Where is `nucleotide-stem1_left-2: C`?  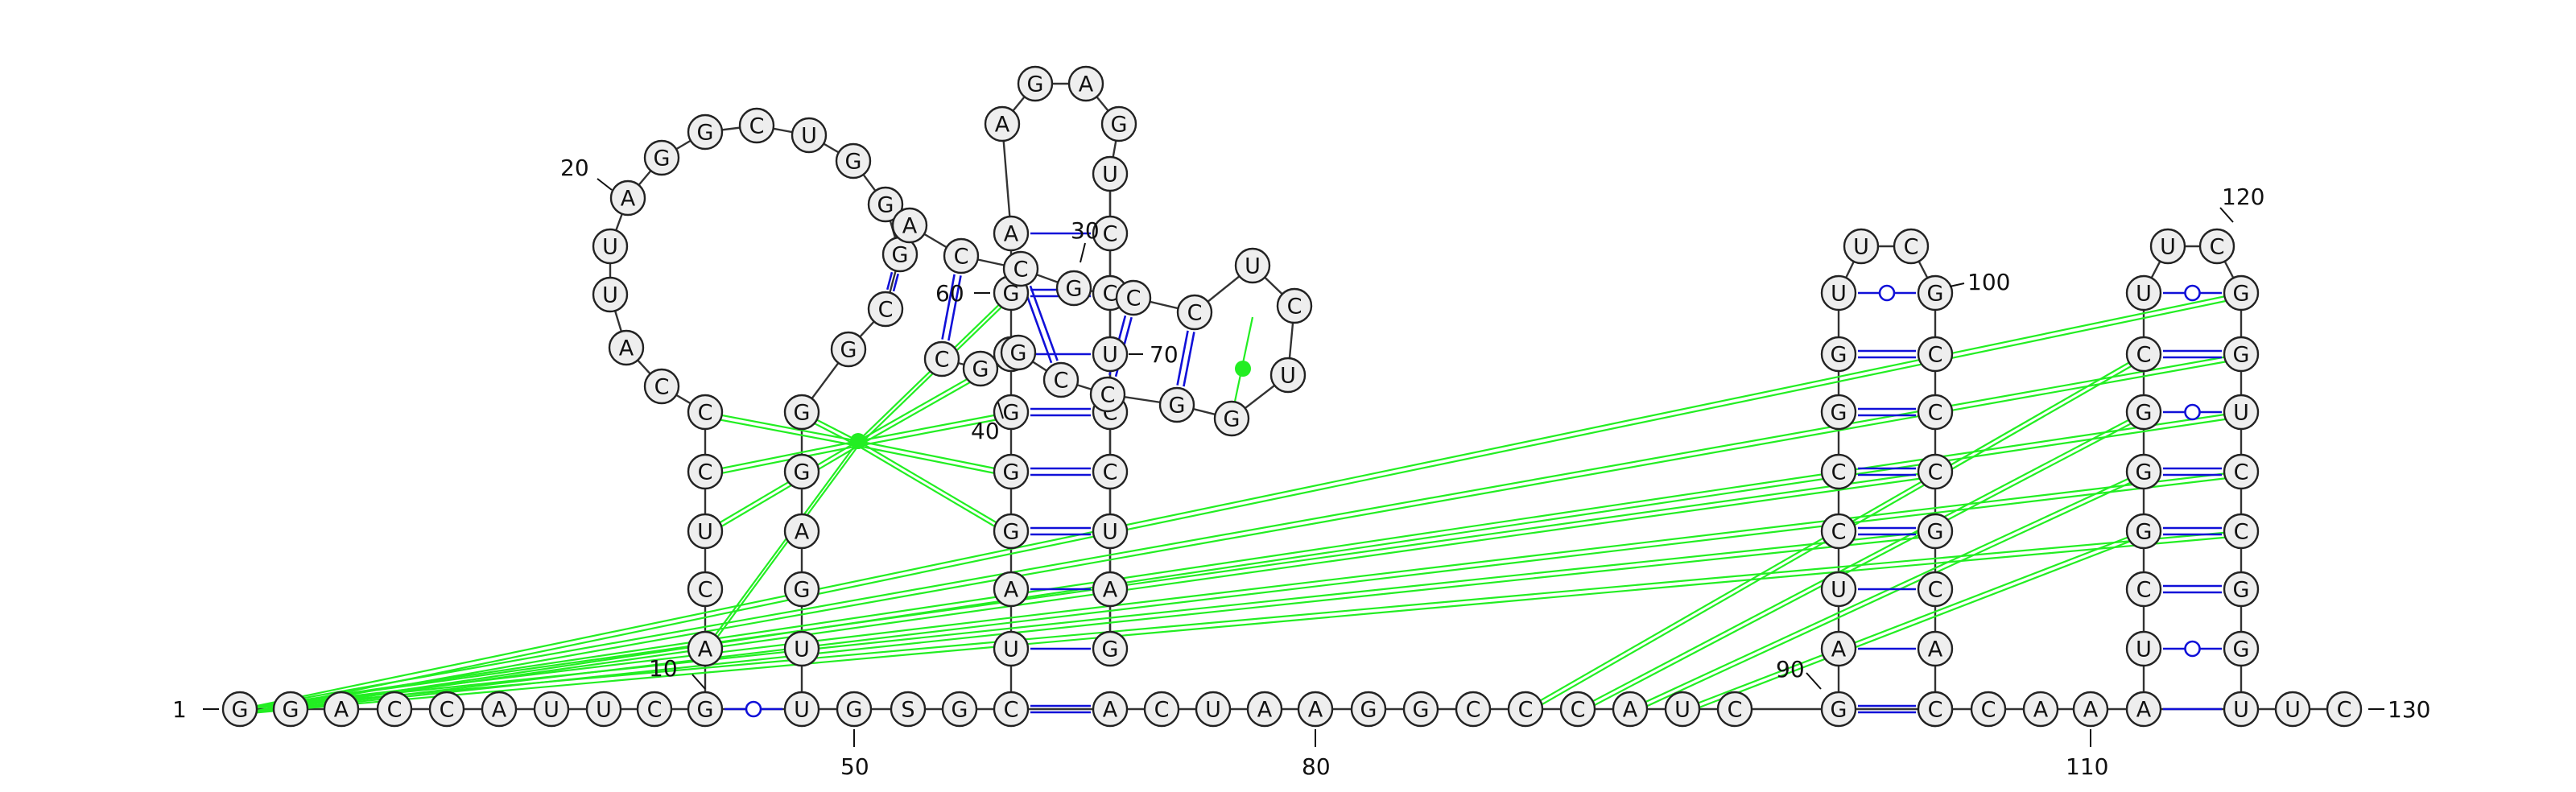
nucleotide-stem1_left-2: C is located at coordinates (705, 589).